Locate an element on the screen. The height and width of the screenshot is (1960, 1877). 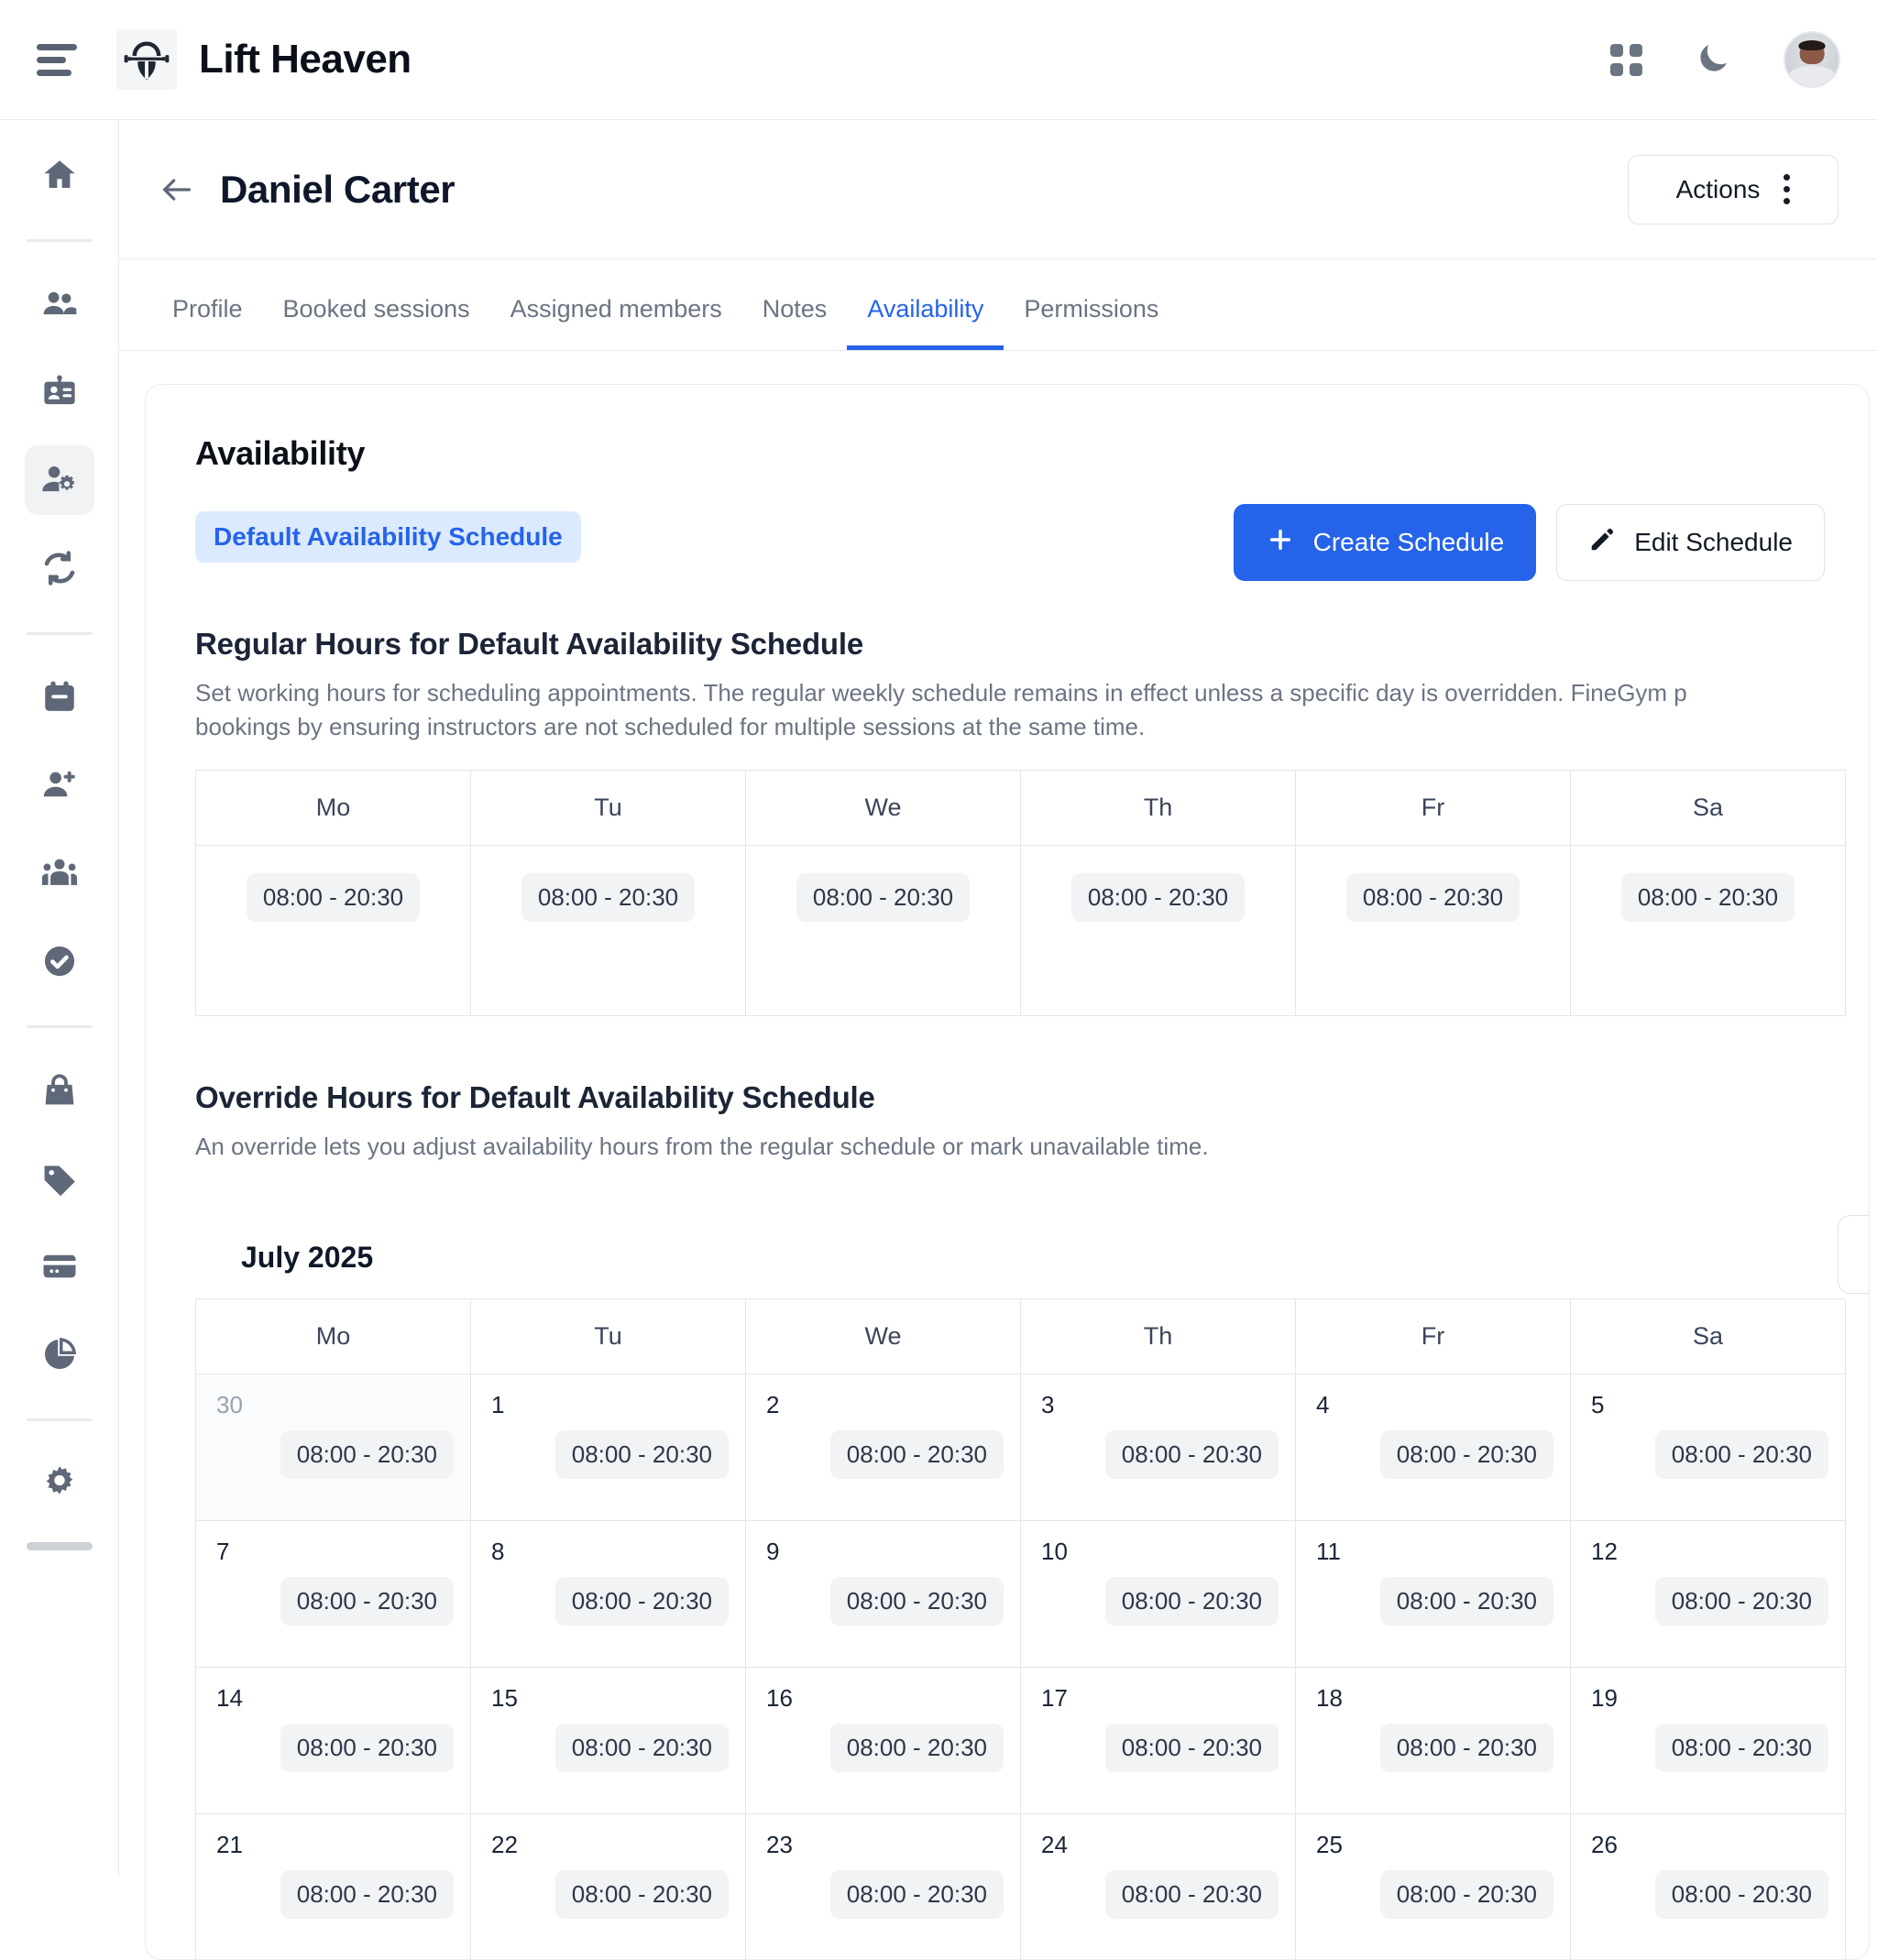
calendar-day-cell: 25 08:00 - 20:30 is located at coordinates (1433, 1886).